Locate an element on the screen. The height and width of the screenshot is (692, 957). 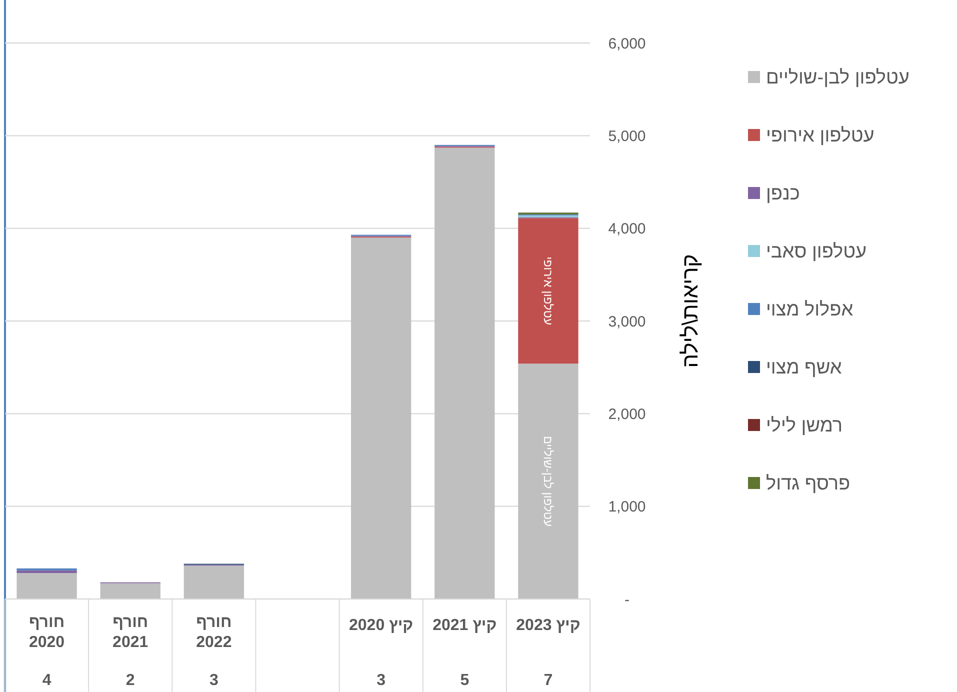
legend-label: אפלול מצוי is located at coordinates (810, 310).